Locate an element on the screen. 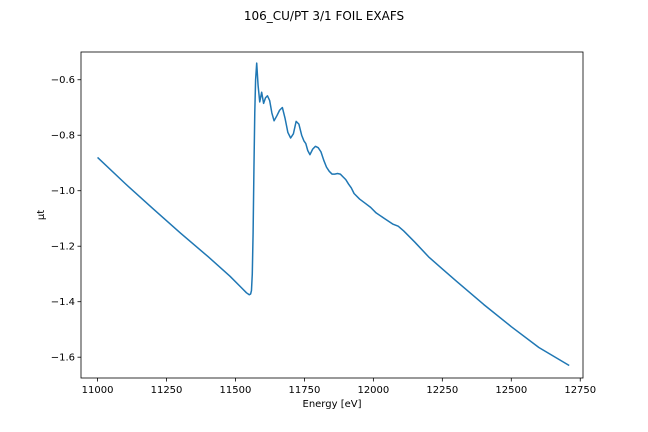 The image size is (648, 432). y-axis-label: μt is located at coordinates (41, 215).